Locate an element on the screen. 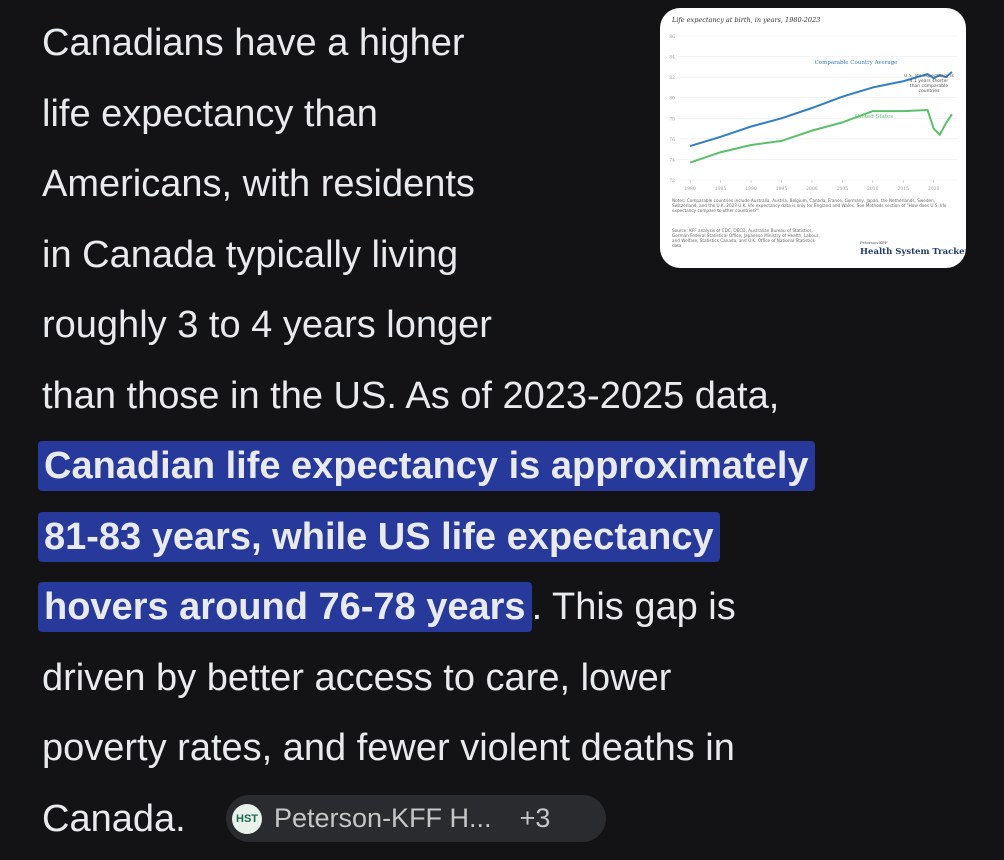 Image resolution: width=1004 pixels, height=860 pixels. brand-small: Peterson-KFF is located at coordinates (874, 242).